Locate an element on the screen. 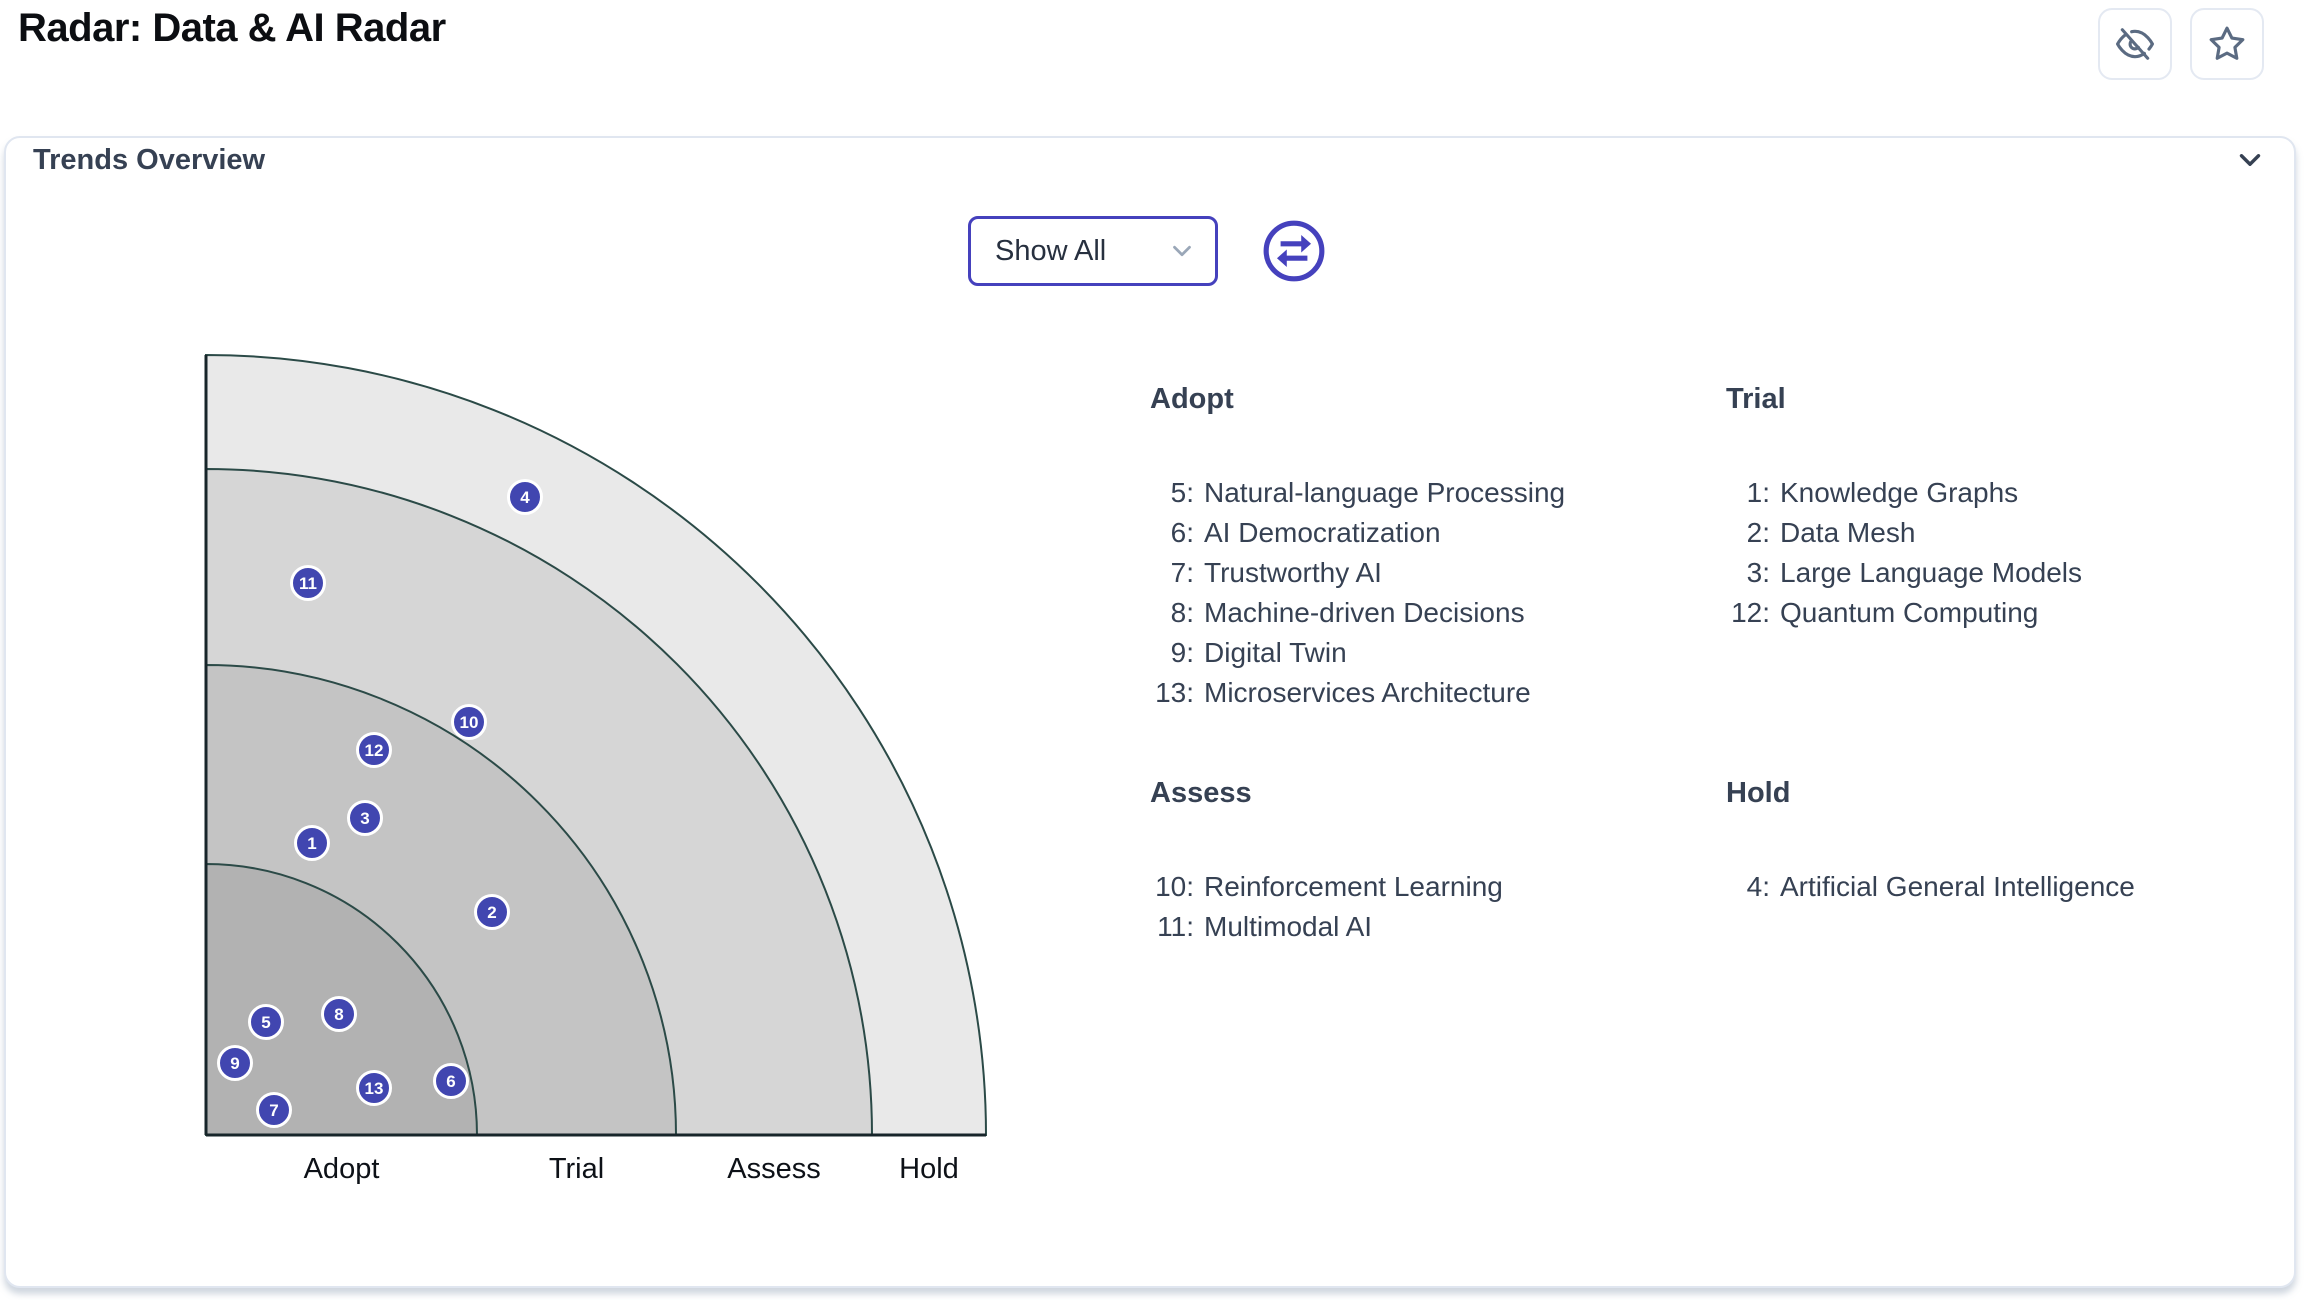  trend-list-item: 13: Microservices Architecture is located at coordinates (1437, 693).